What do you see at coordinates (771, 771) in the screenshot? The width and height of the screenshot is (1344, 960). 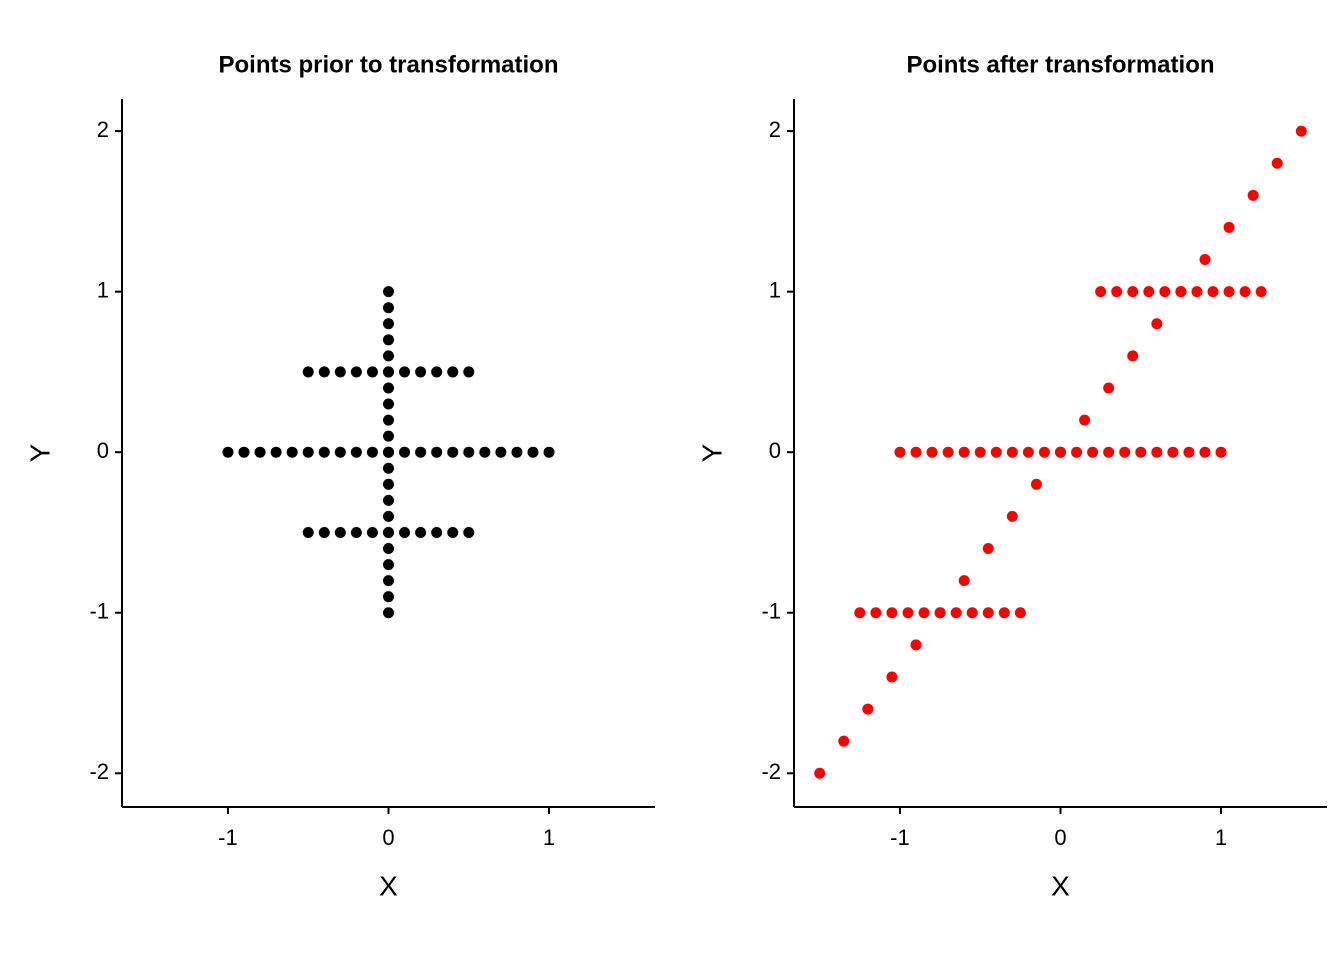 I see `y-tick-label: -2` at bounding box center [771, 771].